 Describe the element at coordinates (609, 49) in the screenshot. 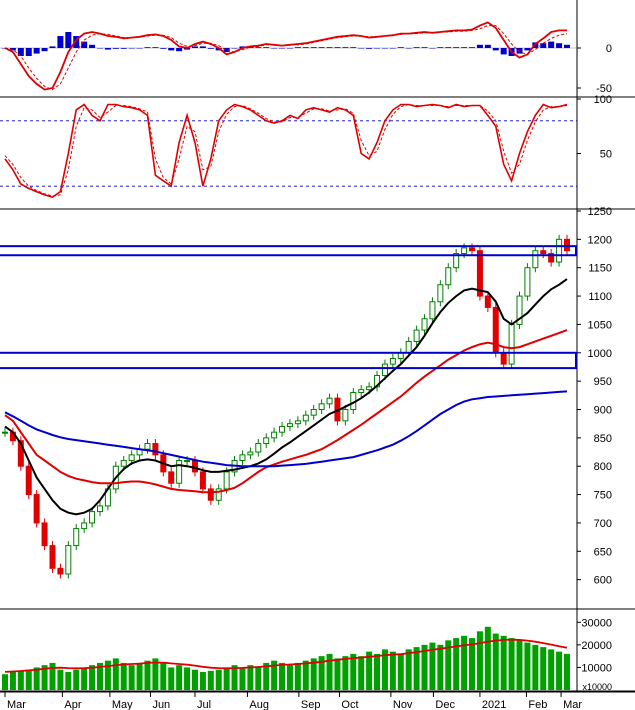

I see `y-tick-label: 0` at that location.